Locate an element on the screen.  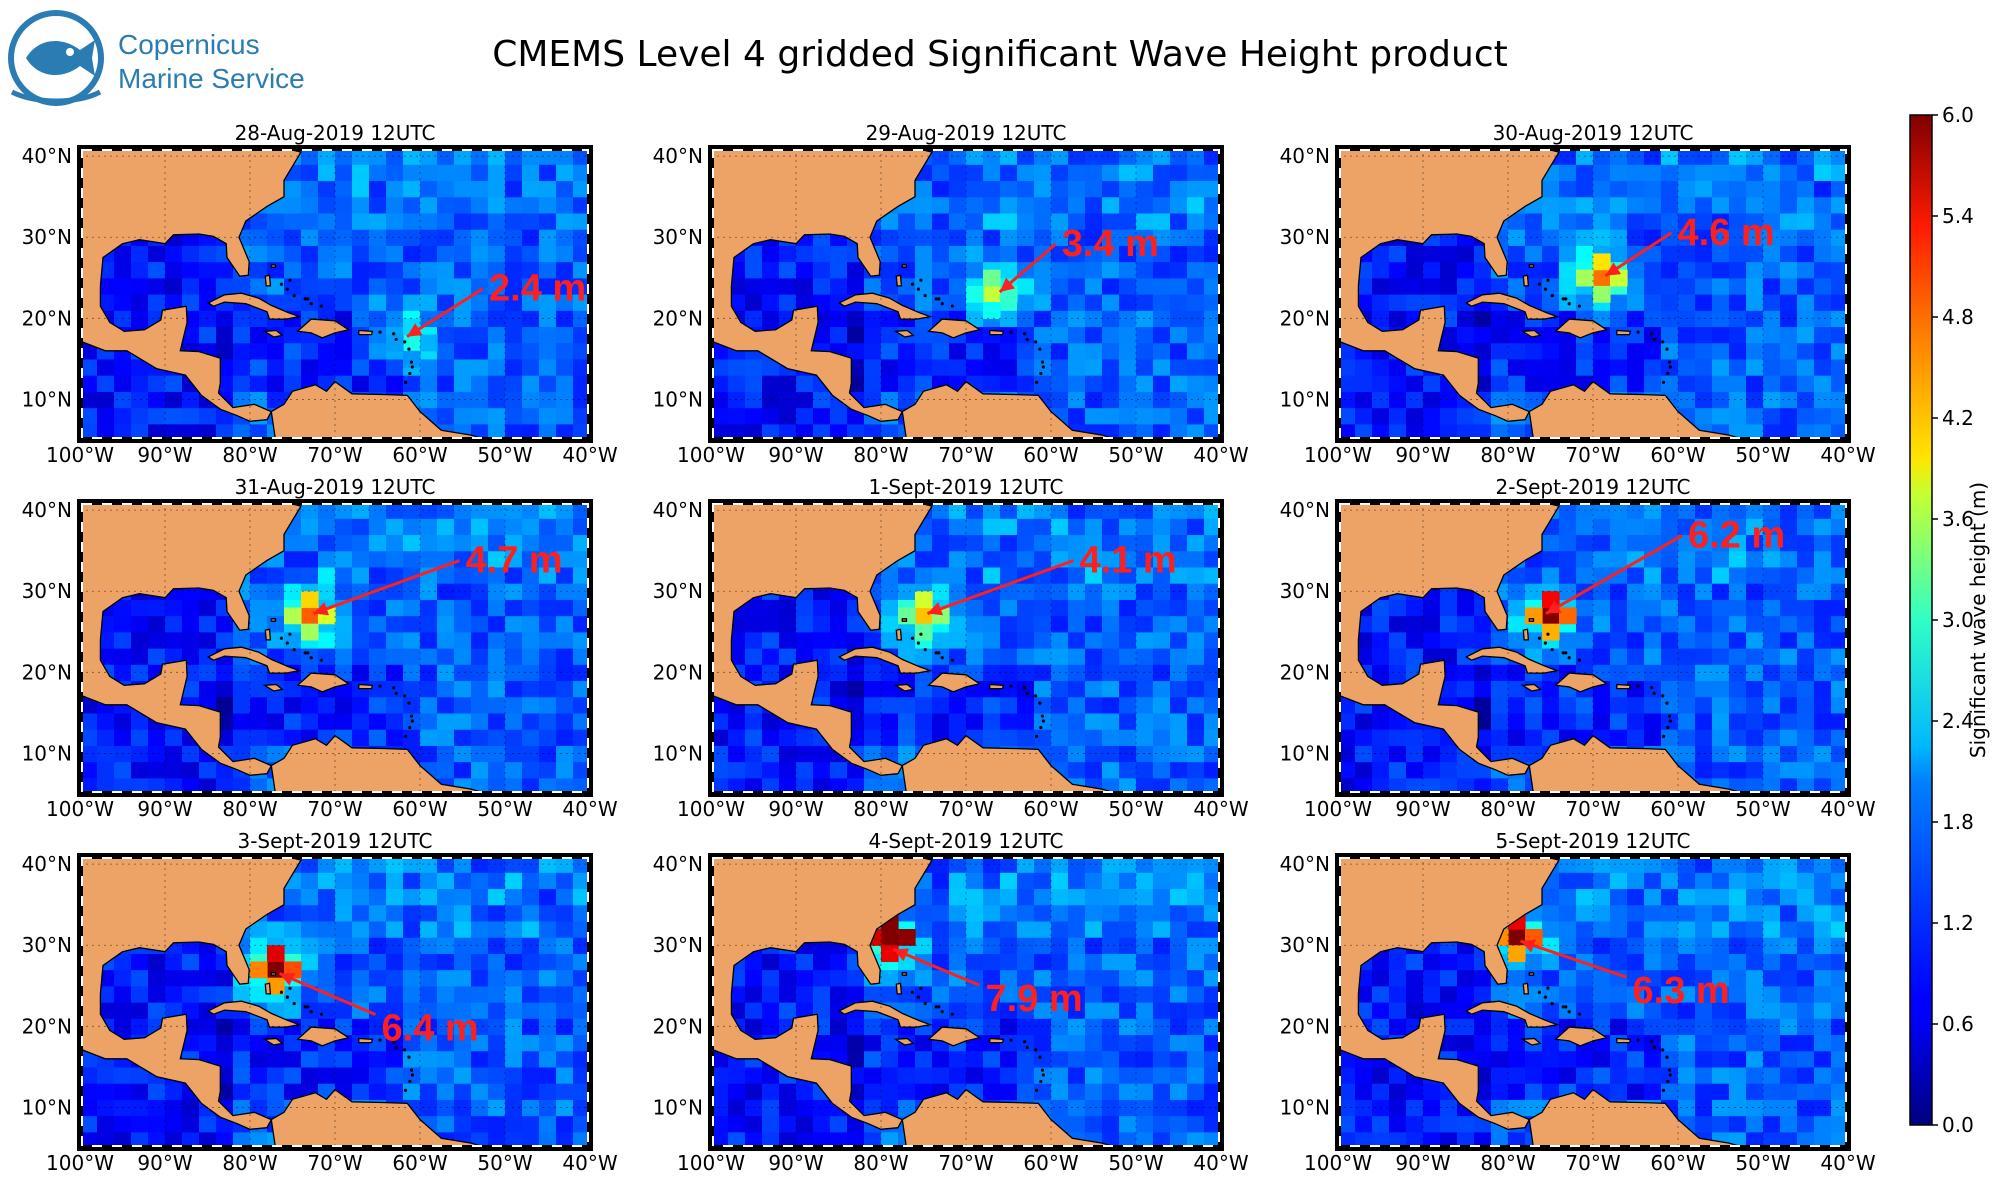
logo-line-1: Copernicus is located at coordinates (189, 44).